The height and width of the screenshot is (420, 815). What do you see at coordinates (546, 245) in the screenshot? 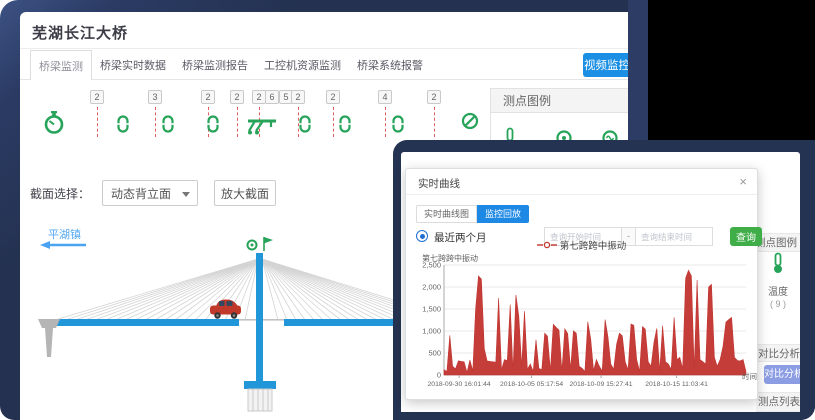
I see `legend-line-marker-icon` at bounding box center [546, 245].